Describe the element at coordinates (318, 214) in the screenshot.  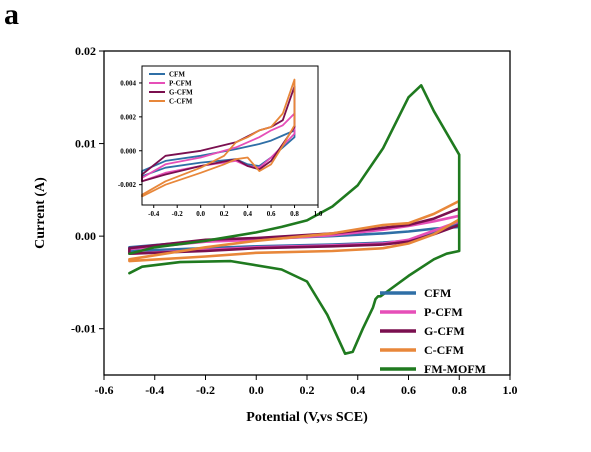
I see `inset-x-tick-label: 1.0` at that location.